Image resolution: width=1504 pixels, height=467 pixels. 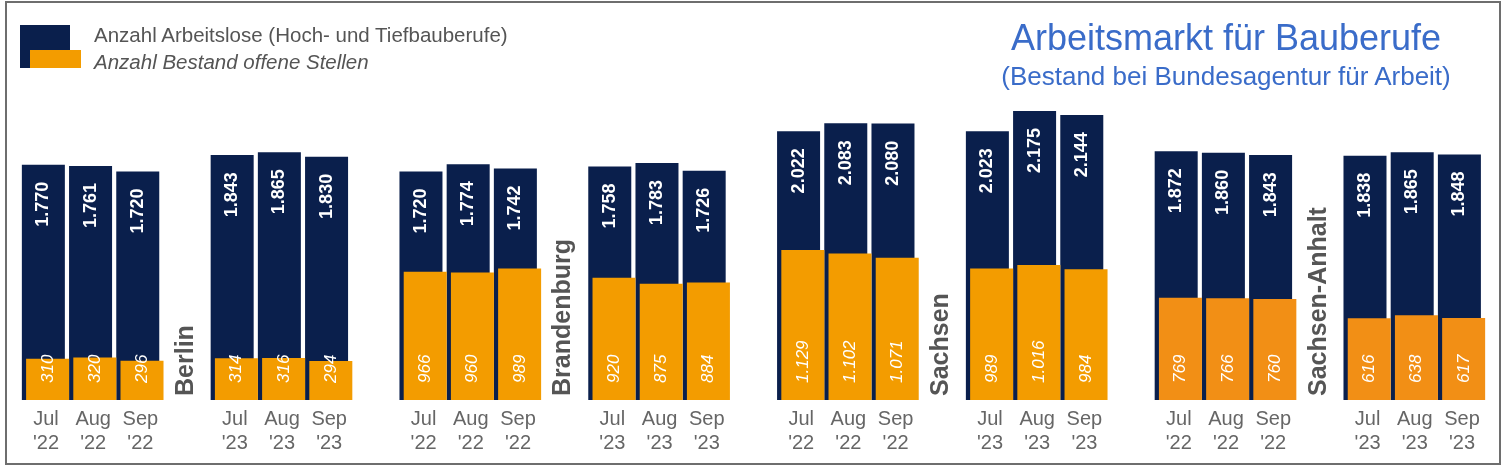 I want to click on data-label: 294, so click(x=330, y=369).